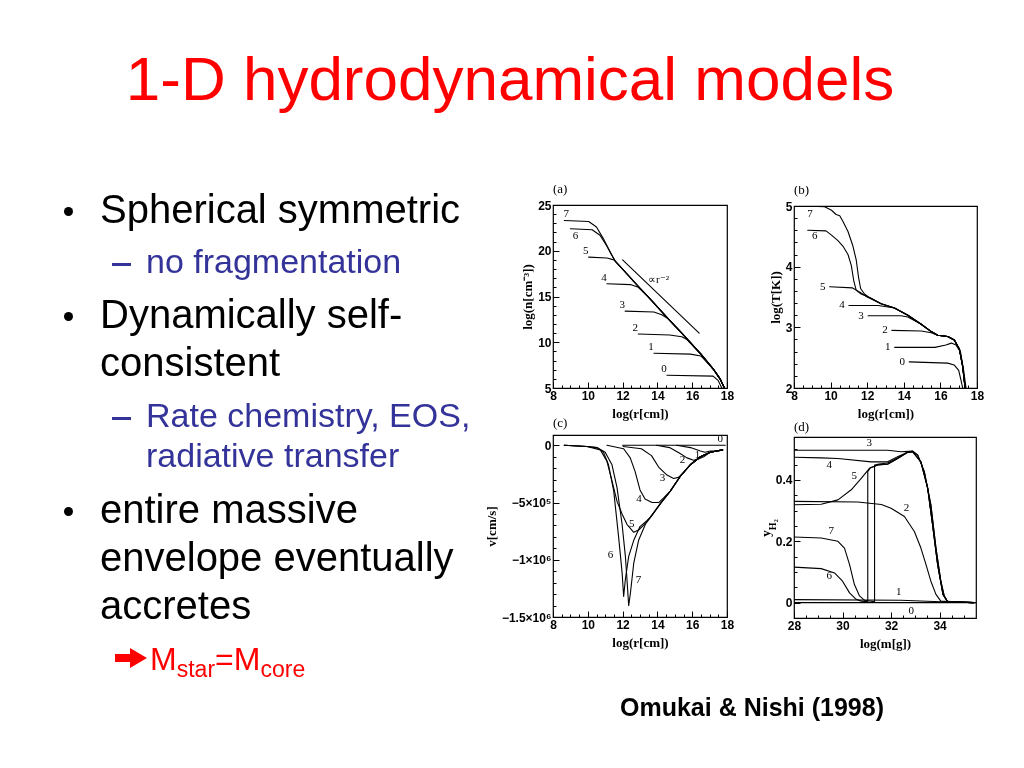  I want to click on legend-label: 0, so click(911, 609).